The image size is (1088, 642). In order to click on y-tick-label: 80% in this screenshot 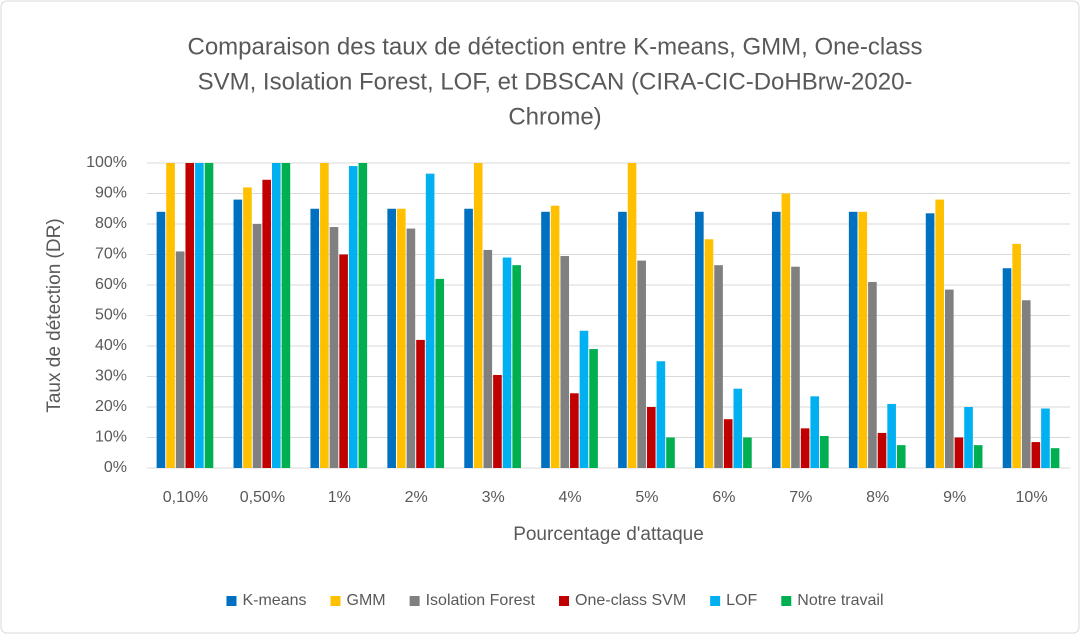, I will do `click(111, 223)`.